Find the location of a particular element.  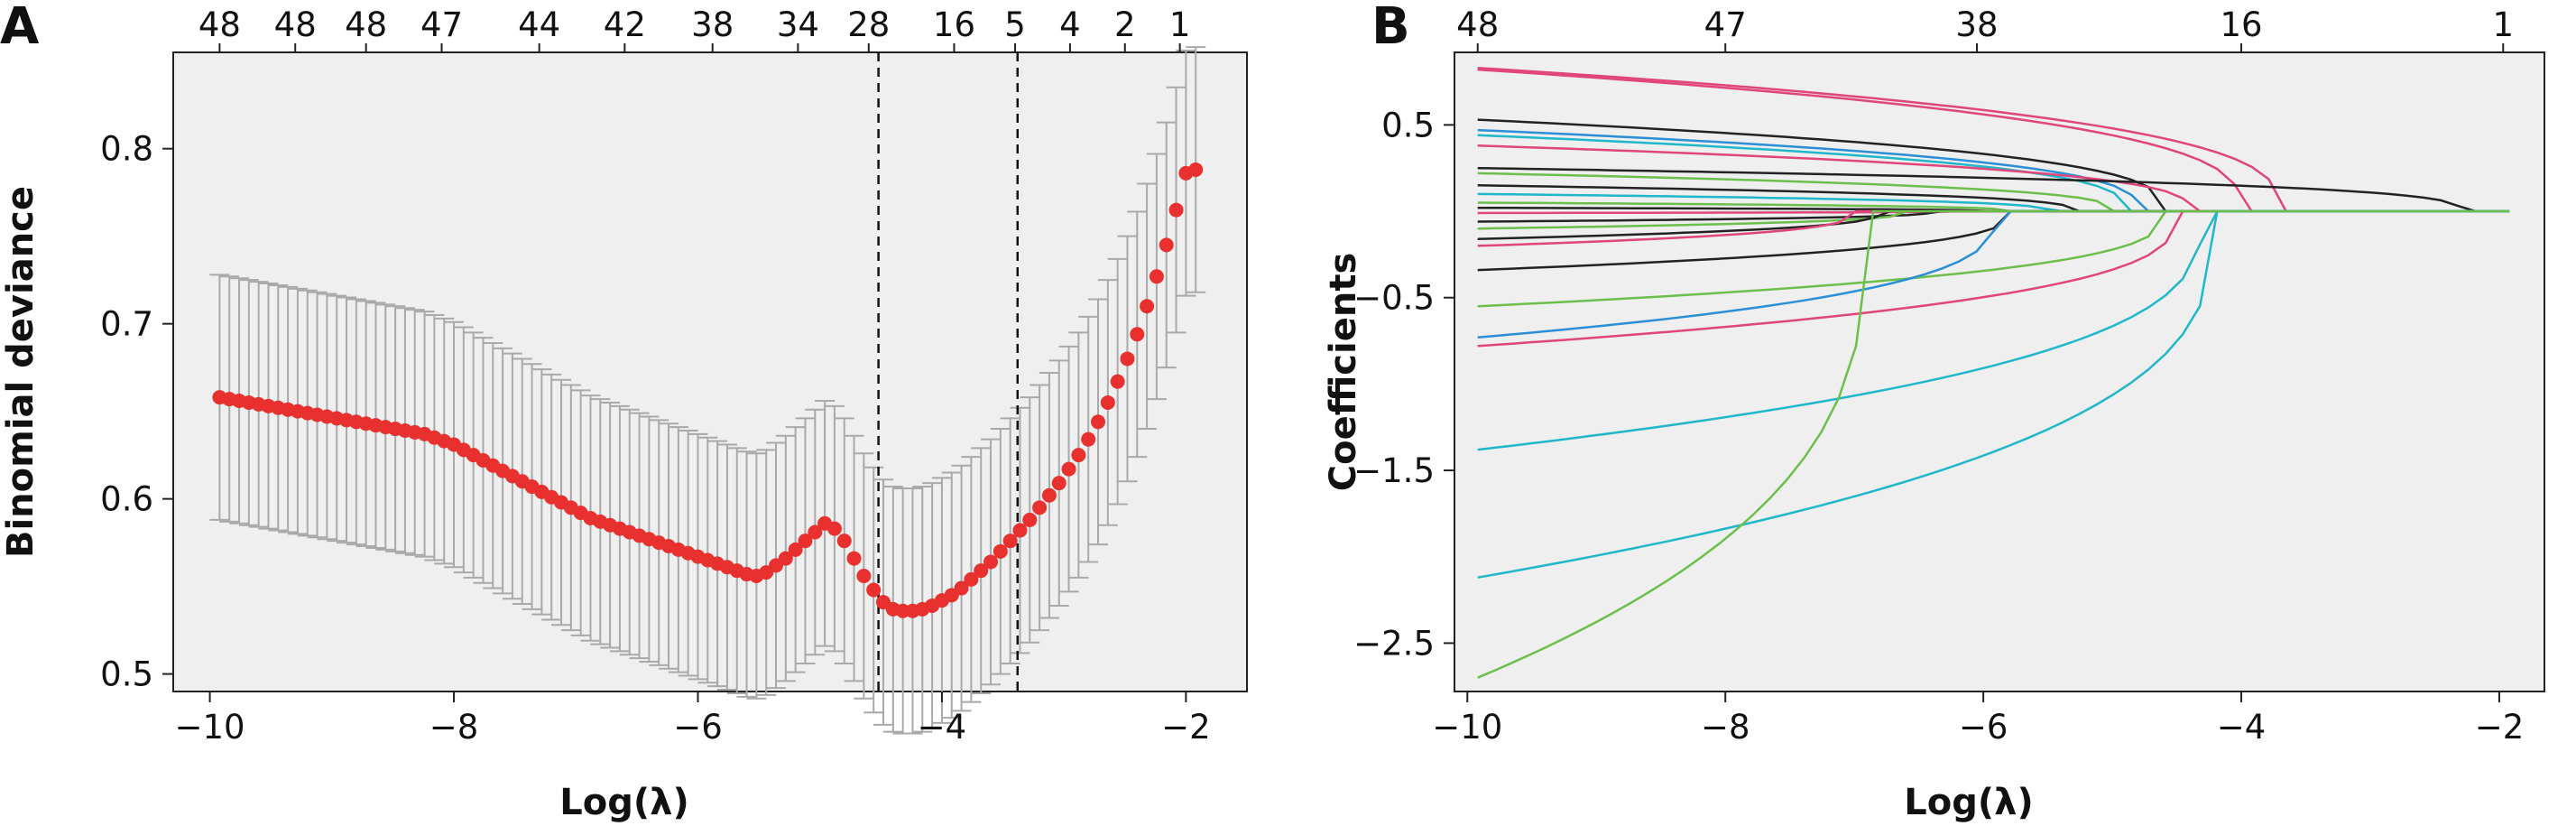

panel-b-ylabel: Coefficients is located at coordinates (1343, 372).